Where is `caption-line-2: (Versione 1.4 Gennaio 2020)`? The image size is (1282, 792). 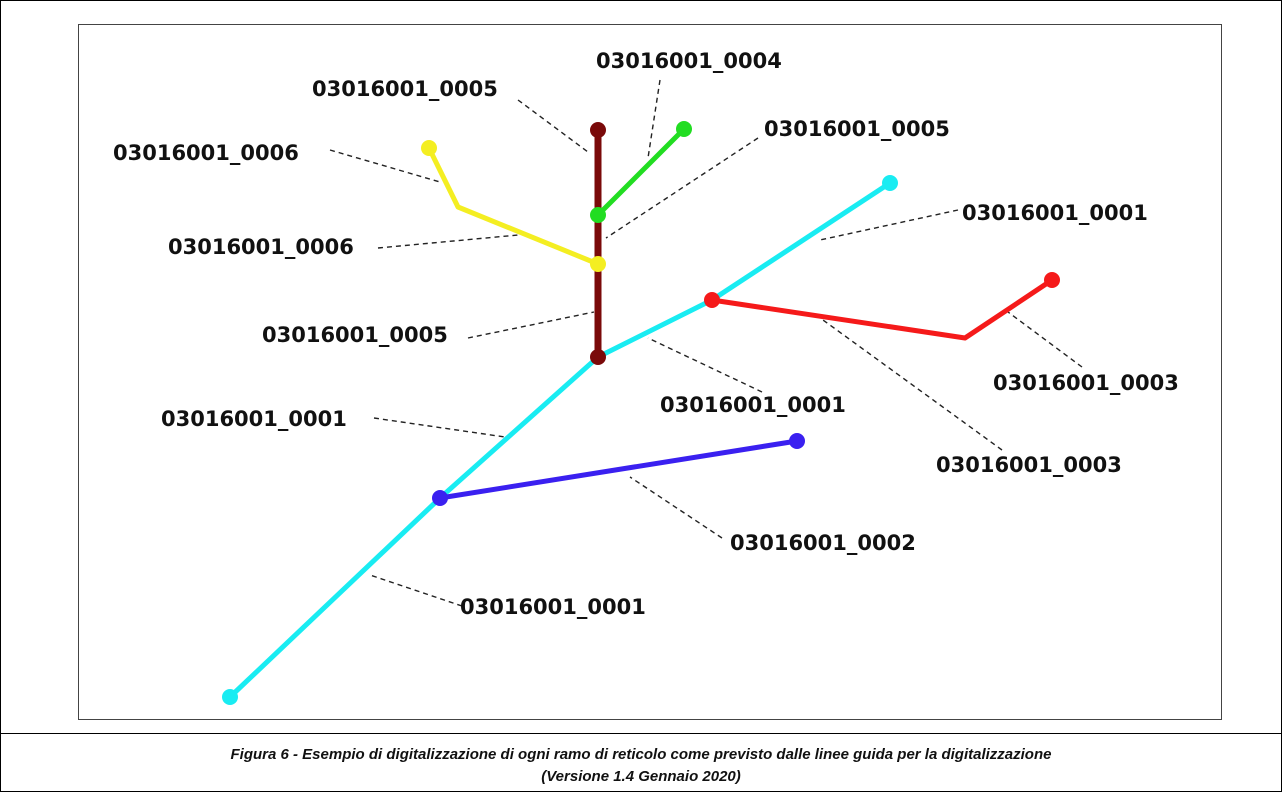 caption-line-2: (Versione 1.4 Gennaio 2020) is located at coordinates (641, 776).